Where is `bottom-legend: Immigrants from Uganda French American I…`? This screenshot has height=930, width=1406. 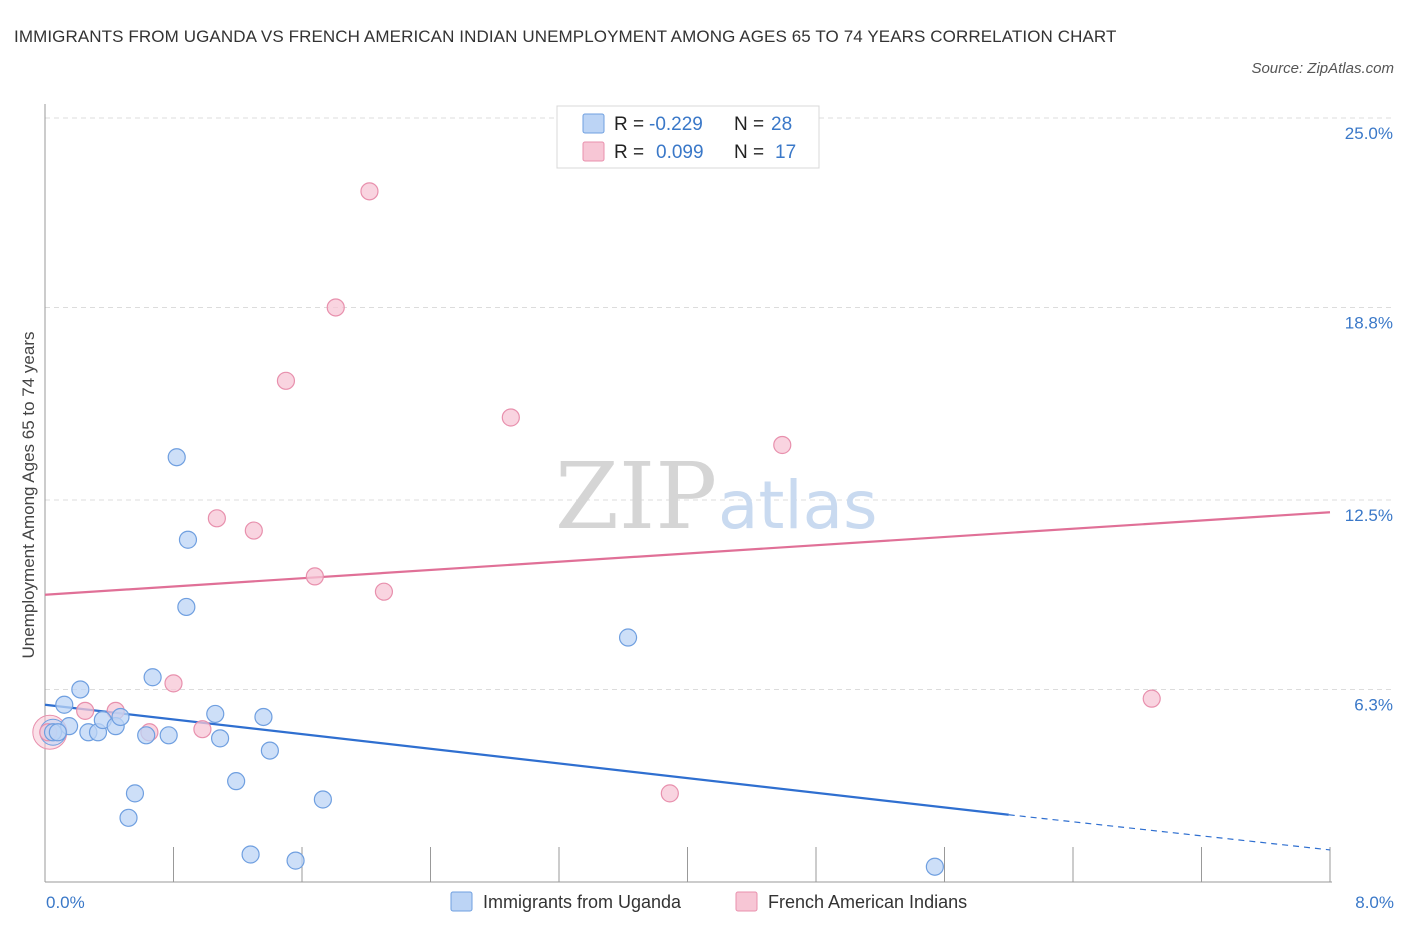
bottom-legend: Immigrants from Uganda French American I… is located at coordinates (708, 901).